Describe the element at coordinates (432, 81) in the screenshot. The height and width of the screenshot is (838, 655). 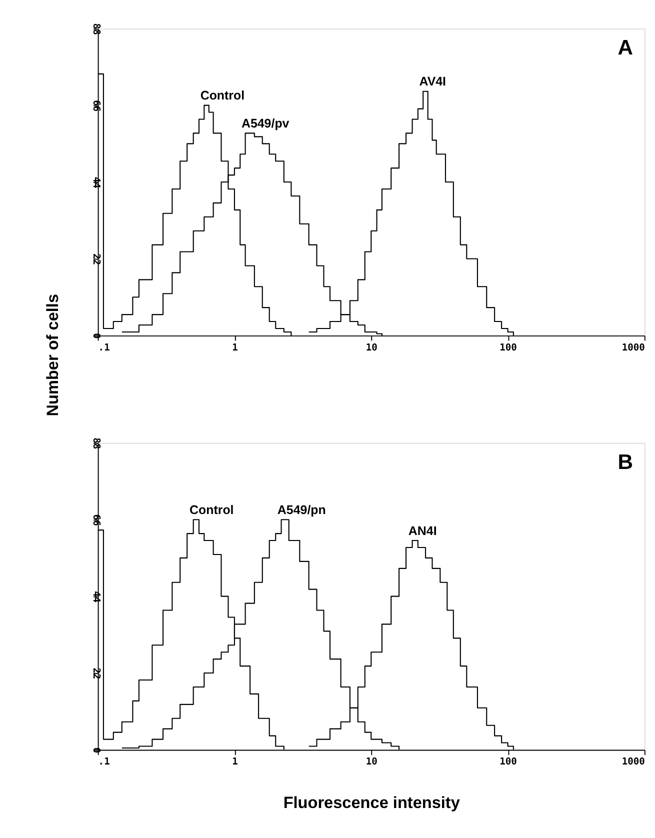
I see `series-label: AV4I` at that location.